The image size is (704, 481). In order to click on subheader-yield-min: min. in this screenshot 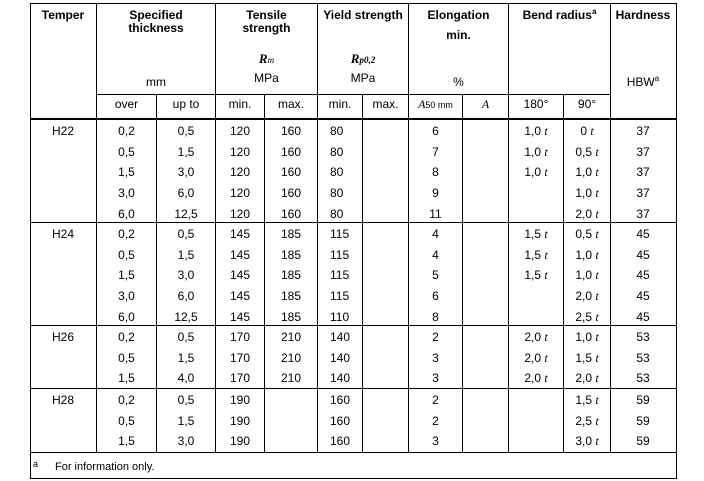, I will do `click(340, 104)`.